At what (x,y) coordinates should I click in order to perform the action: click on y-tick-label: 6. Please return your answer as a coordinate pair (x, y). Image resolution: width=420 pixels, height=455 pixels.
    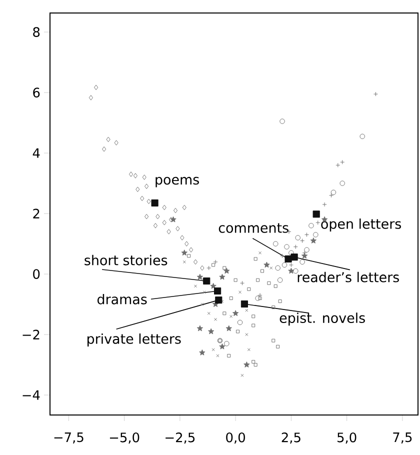
    Looking at the image, I should click on (36, 93).